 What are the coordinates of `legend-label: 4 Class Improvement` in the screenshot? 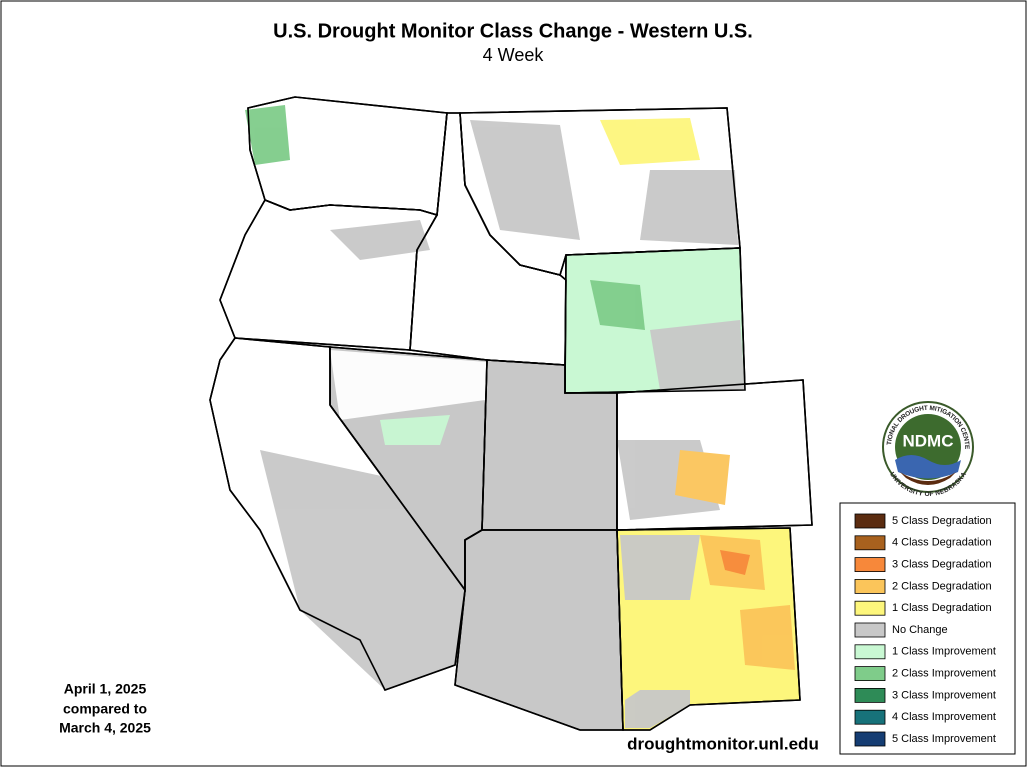 It's located at (944, 717).